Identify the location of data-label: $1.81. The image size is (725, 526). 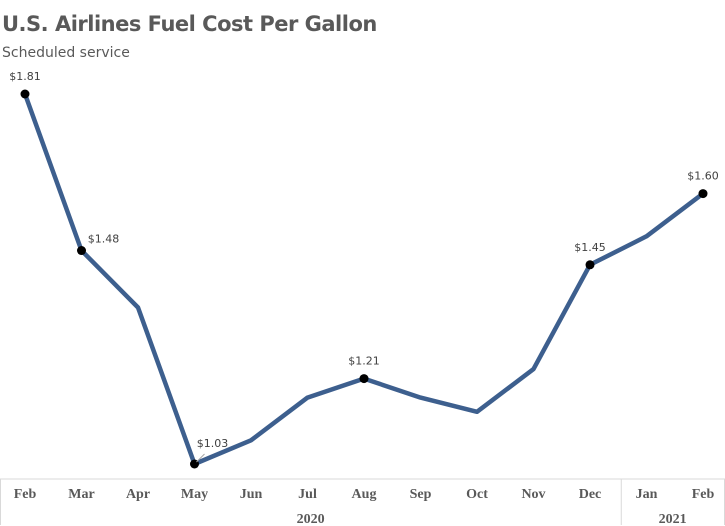
(25, 76).